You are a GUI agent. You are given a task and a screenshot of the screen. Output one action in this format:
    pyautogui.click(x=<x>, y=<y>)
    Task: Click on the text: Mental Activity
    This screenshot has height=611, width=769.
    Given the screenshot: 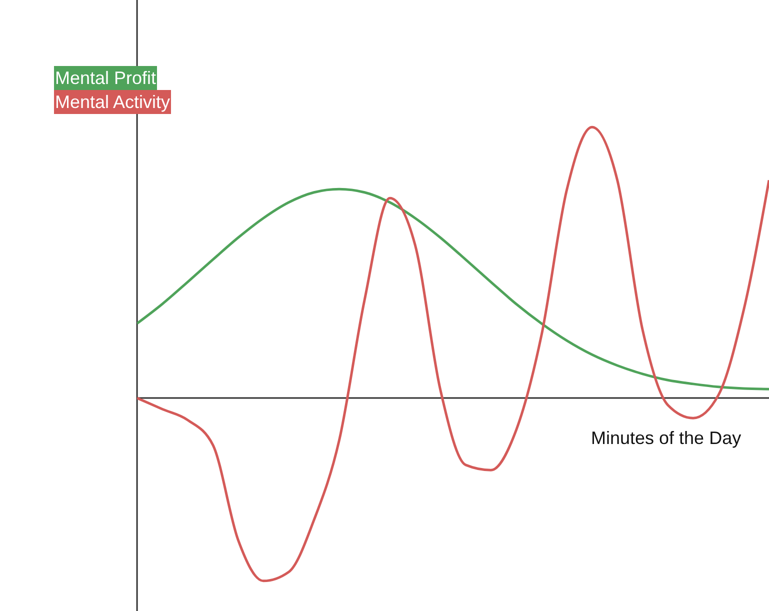 What is the action you would take?
    pyautogui.click(x=113, y=102)
    